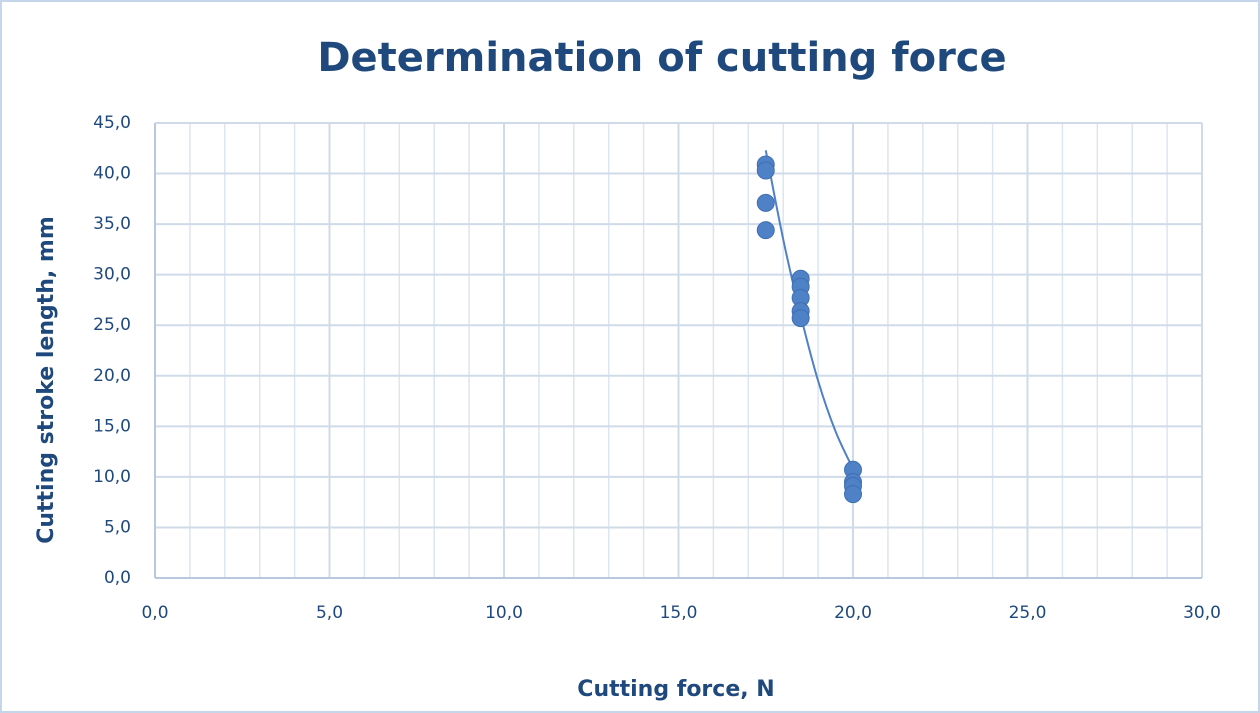 The image size is (1260, 713). What do you see at coordinates (504, 613) in the screenshot?
I see `x-tick-label: 10,0` at bounding box center [504, 613].